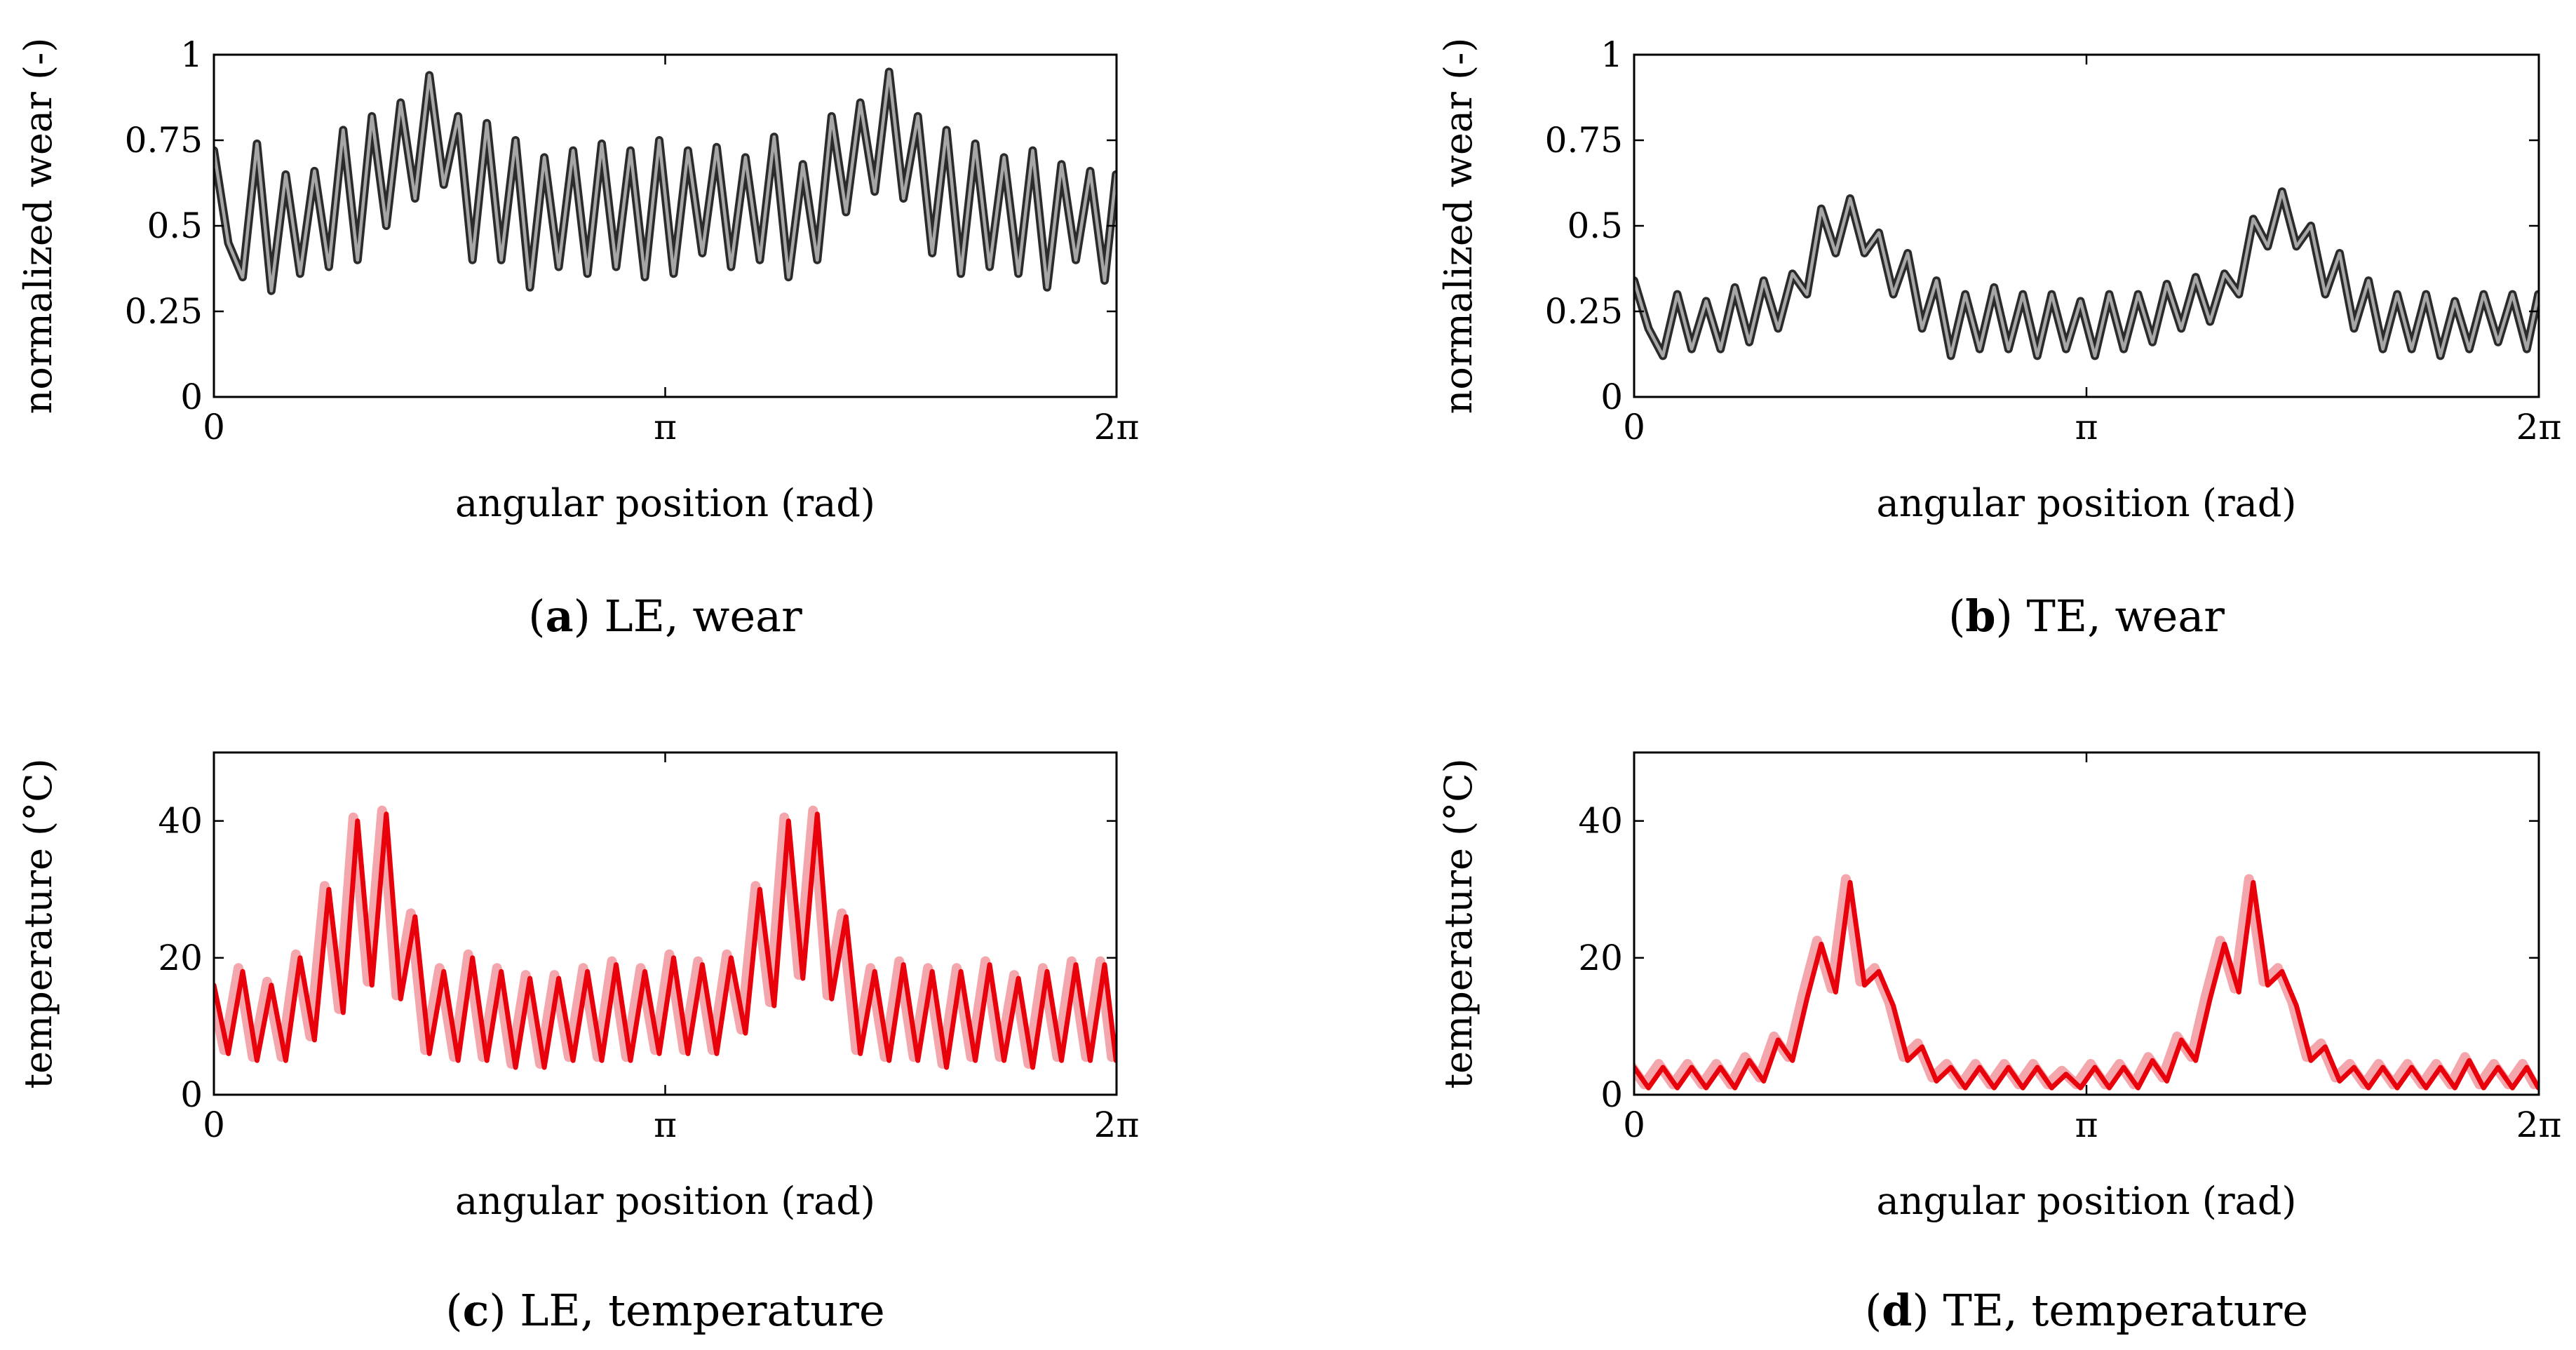 Image resolution: width=2576 pixels, height=1350 pixels. What do you see at coordinates (1980, 616) in the screenshot?
I see `caption-tag: b` at bounding box center [1980, 616].